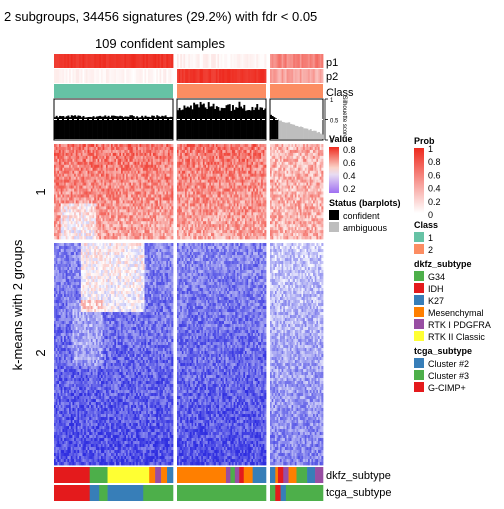 Image resolution: width=504 pixels, height=509 pixels. Describe the element at coordinates (349, 163) in the screenshot. I see `legend-value-tick: 0.6` at that location.